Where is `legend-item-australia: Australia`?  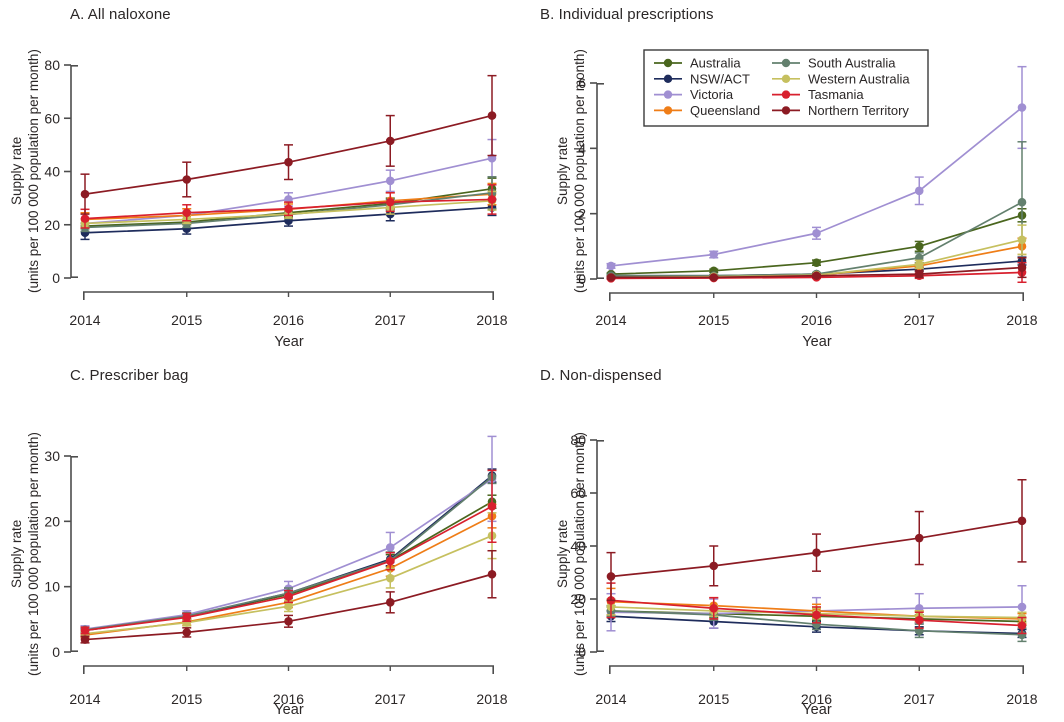
legend-item-australia: Australia is located at coordinates (697, 63).